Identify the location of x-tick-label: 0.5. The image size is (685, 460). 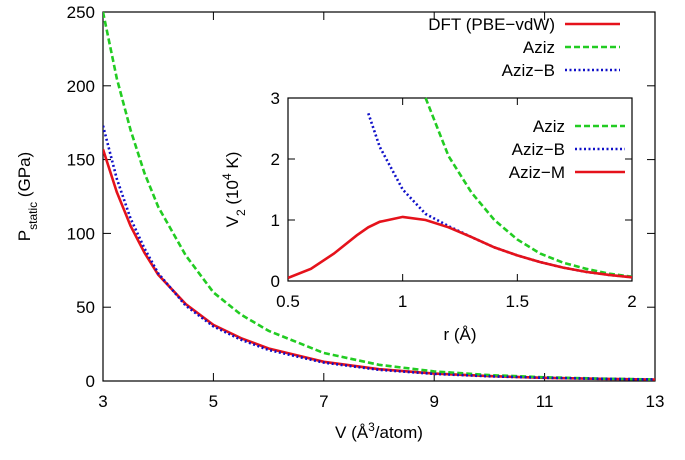
(288, 301).